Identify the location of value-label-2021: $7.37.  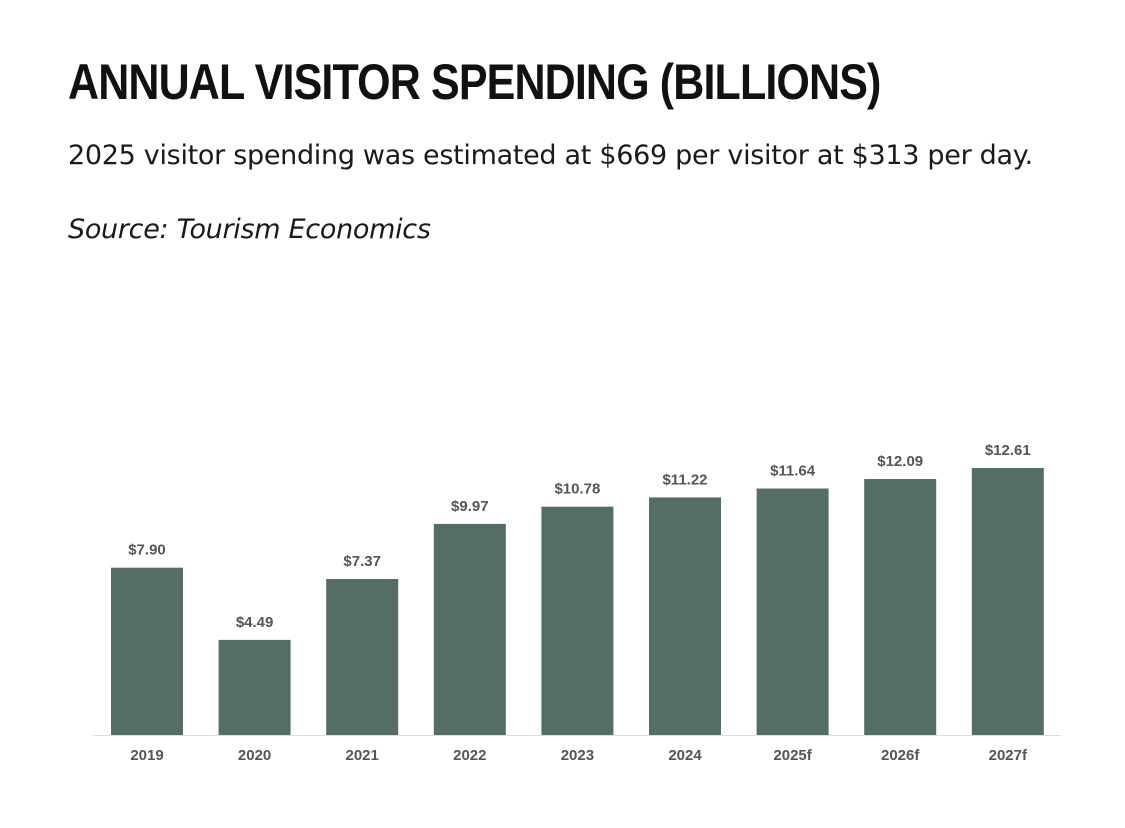
(362, 561).